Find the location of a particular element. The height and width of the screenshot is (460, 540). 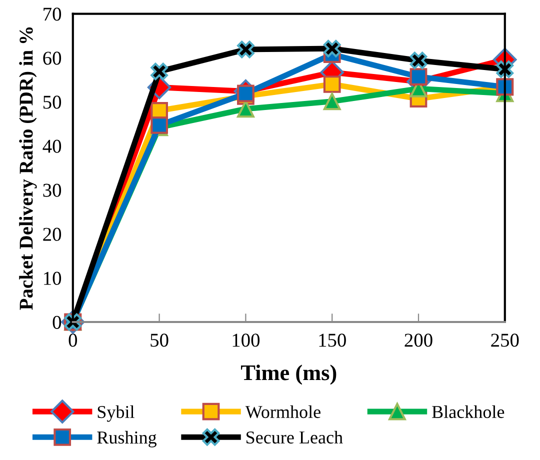

x-tick-label: 200 is located at coordinates (418, 340).